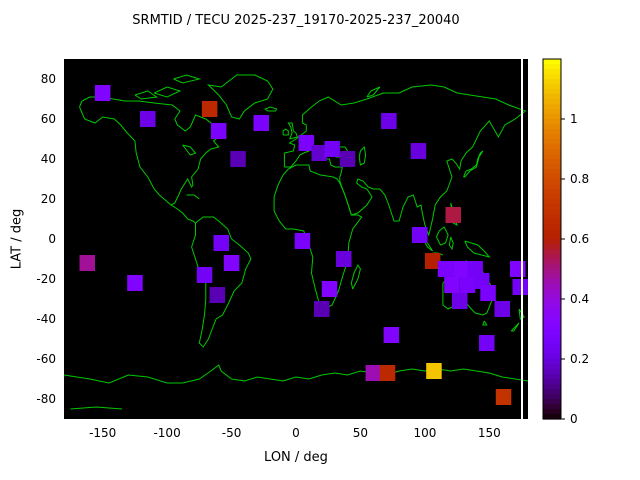 The image size is (640, 480). Describe the element at coordinates (46, 279) in the screenshot. I see `y-tick-label: -20` at that location.